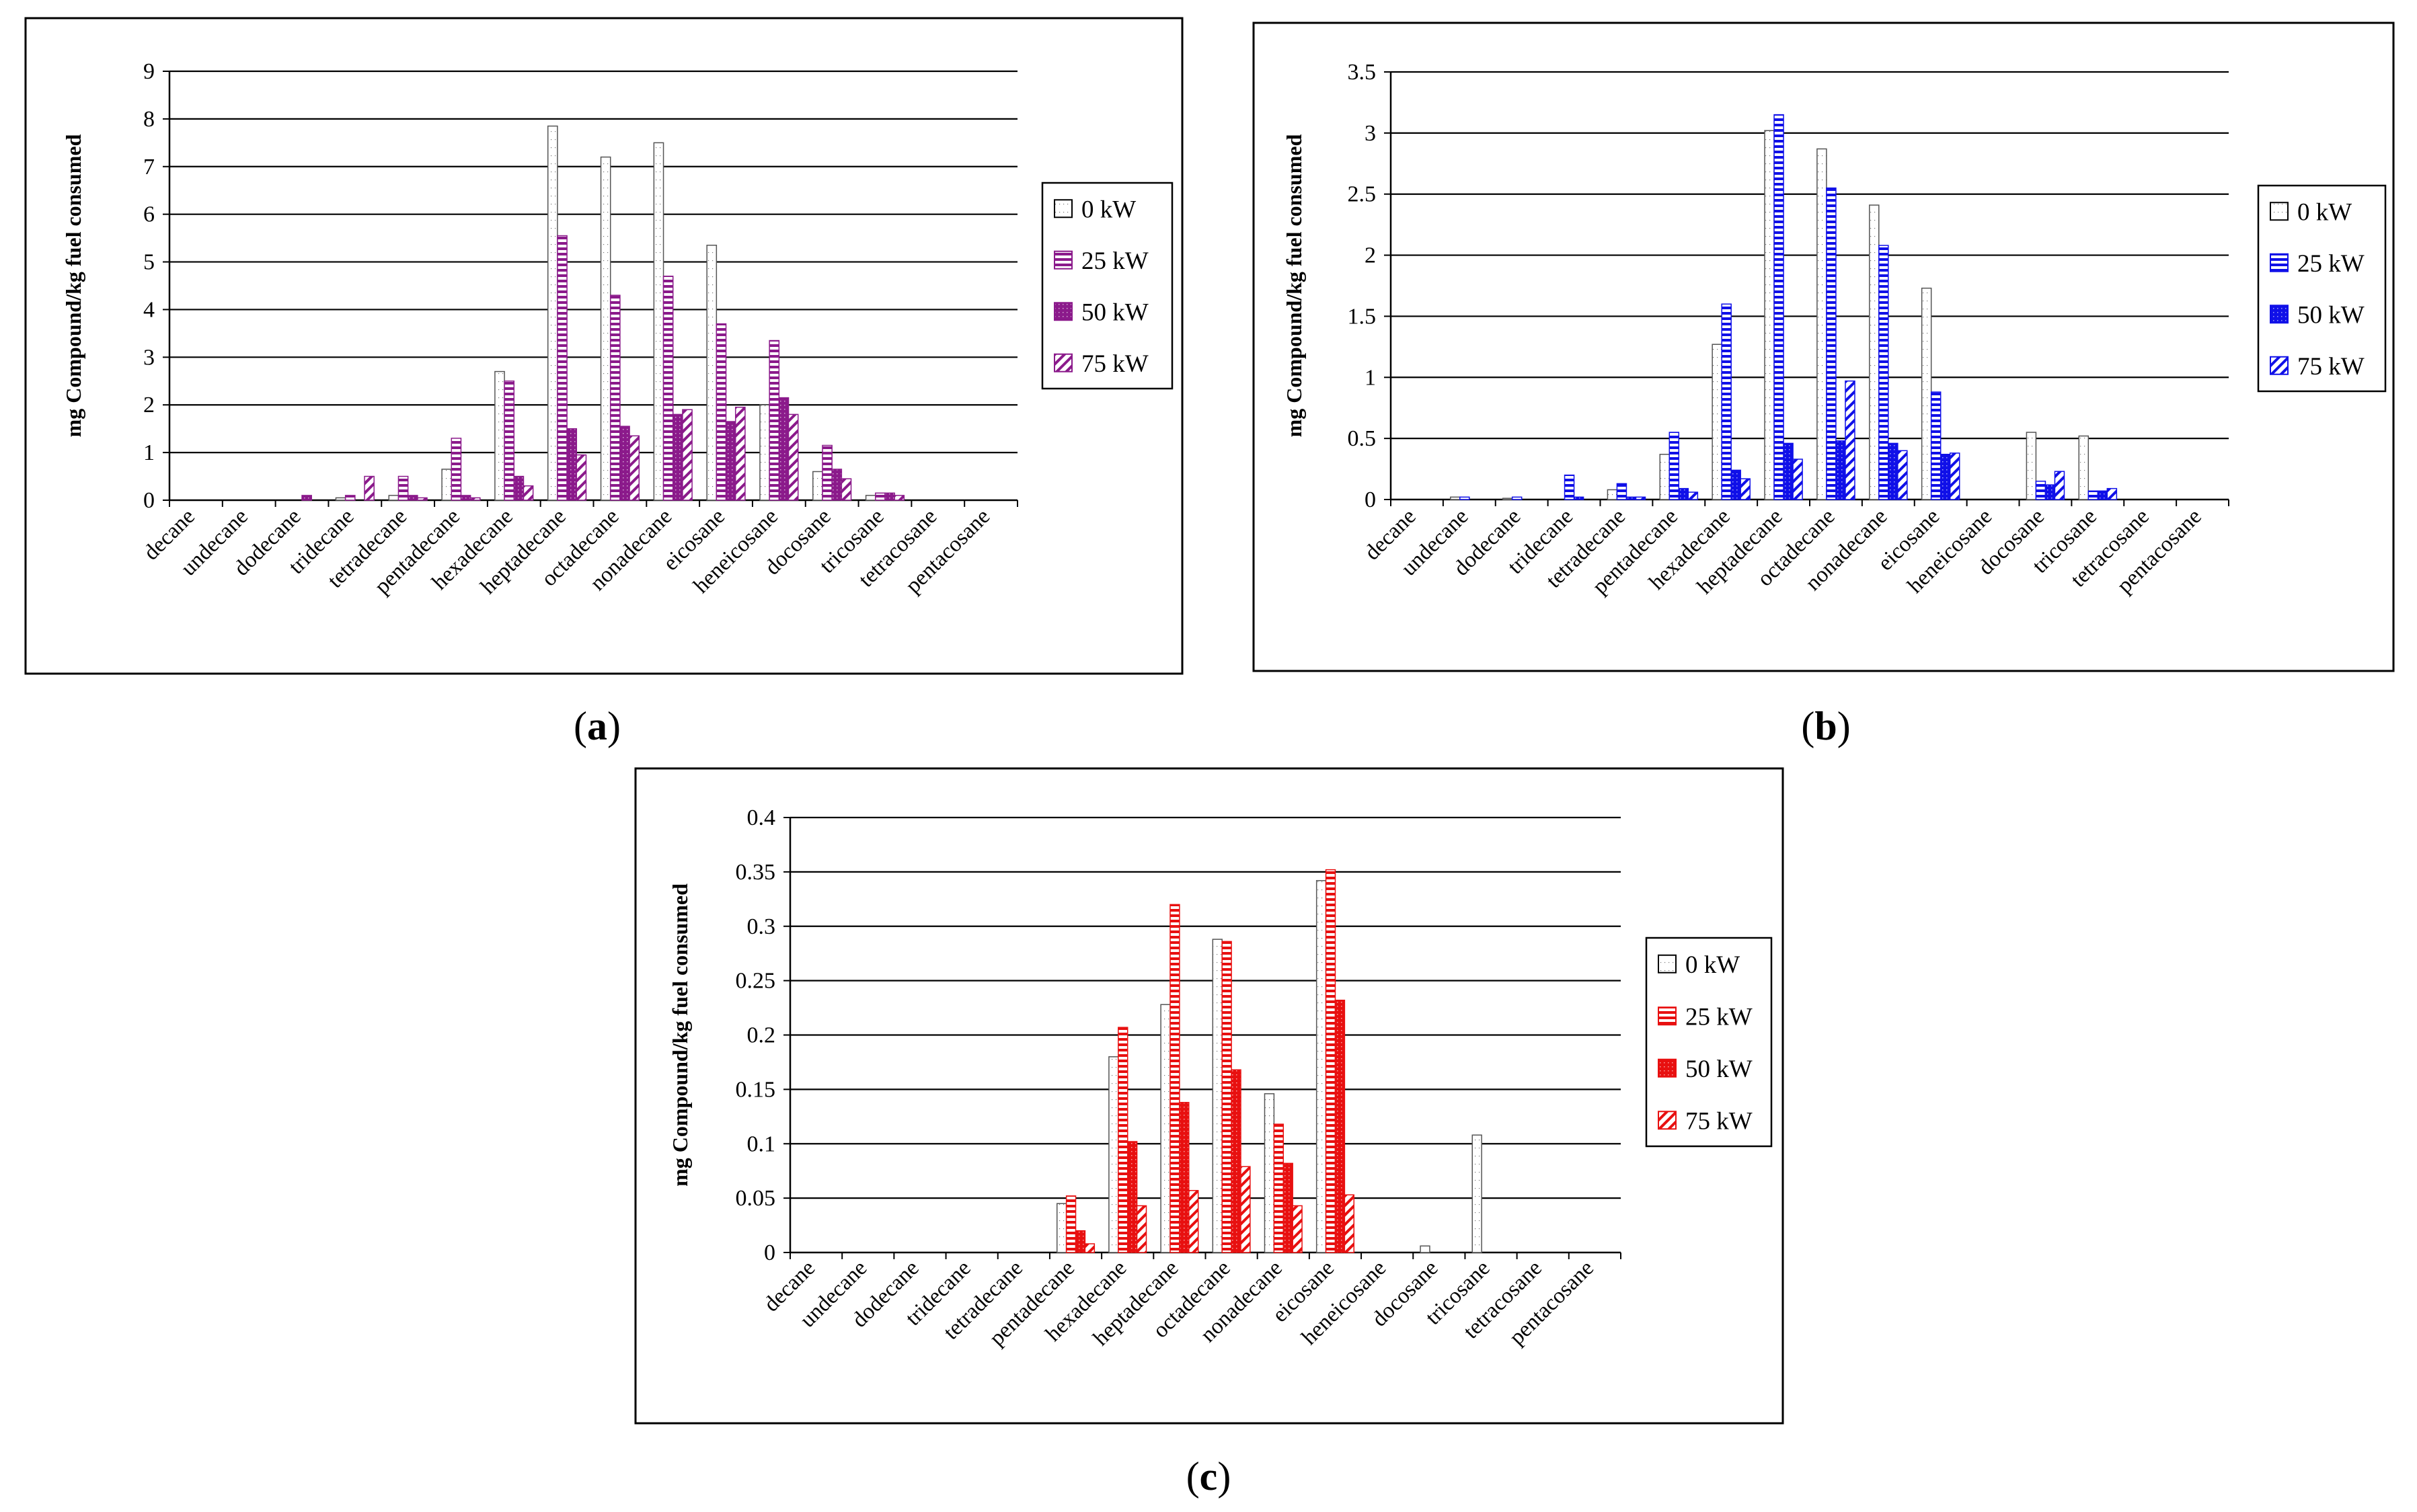 Image resolution: width=2417 pixels, height=1512 pixels. Describe the element at coordinates (764, 452) in the screenshot. I see `bar-0kw-heneicosane` at that location.